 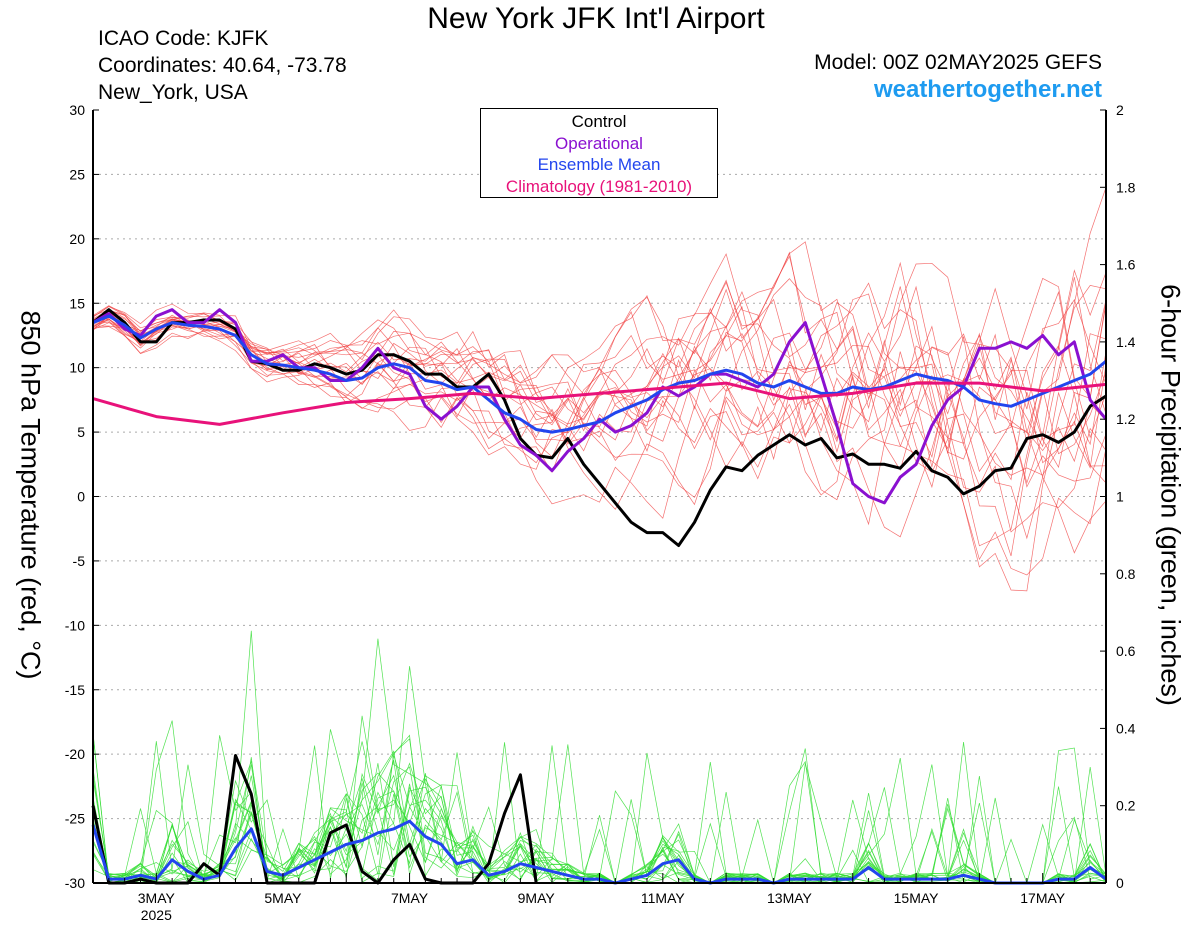 I want to click on x-tick-label: 3MAY, so click(x=157, y=898).